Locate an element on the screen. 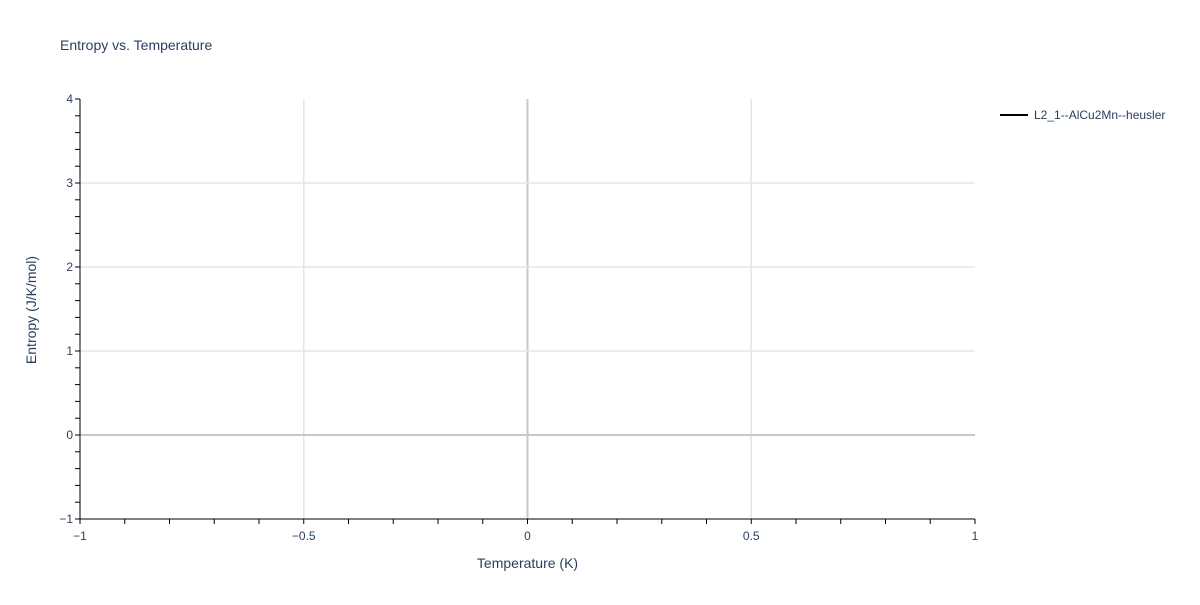 This screenshot has height=605, width=1200. y-tick-label: −1 is located at coordinates (66, 519).